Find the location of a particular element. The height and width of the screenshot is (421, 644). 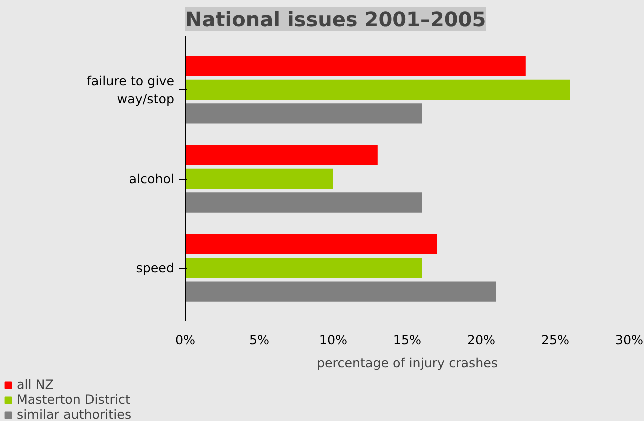

y-tick-label: speed is located at coordinates (155, 268).